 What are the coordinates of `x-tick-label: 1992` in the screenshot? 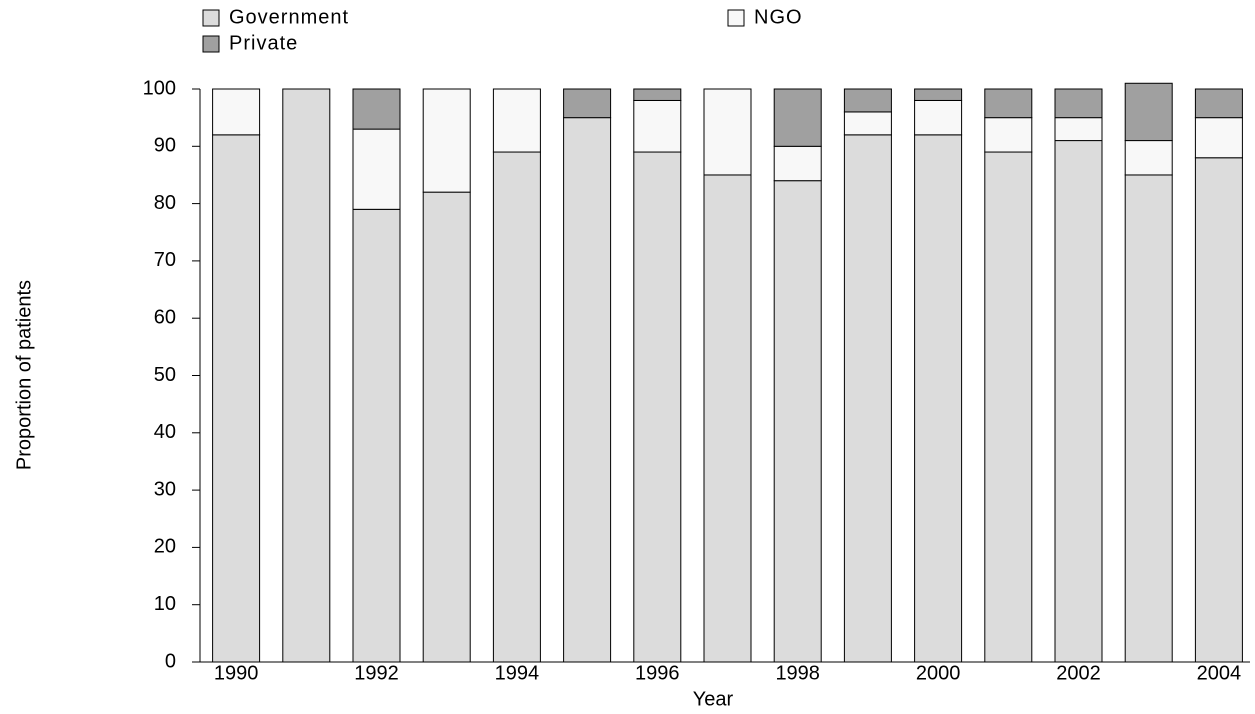 It's located at (376, 673).